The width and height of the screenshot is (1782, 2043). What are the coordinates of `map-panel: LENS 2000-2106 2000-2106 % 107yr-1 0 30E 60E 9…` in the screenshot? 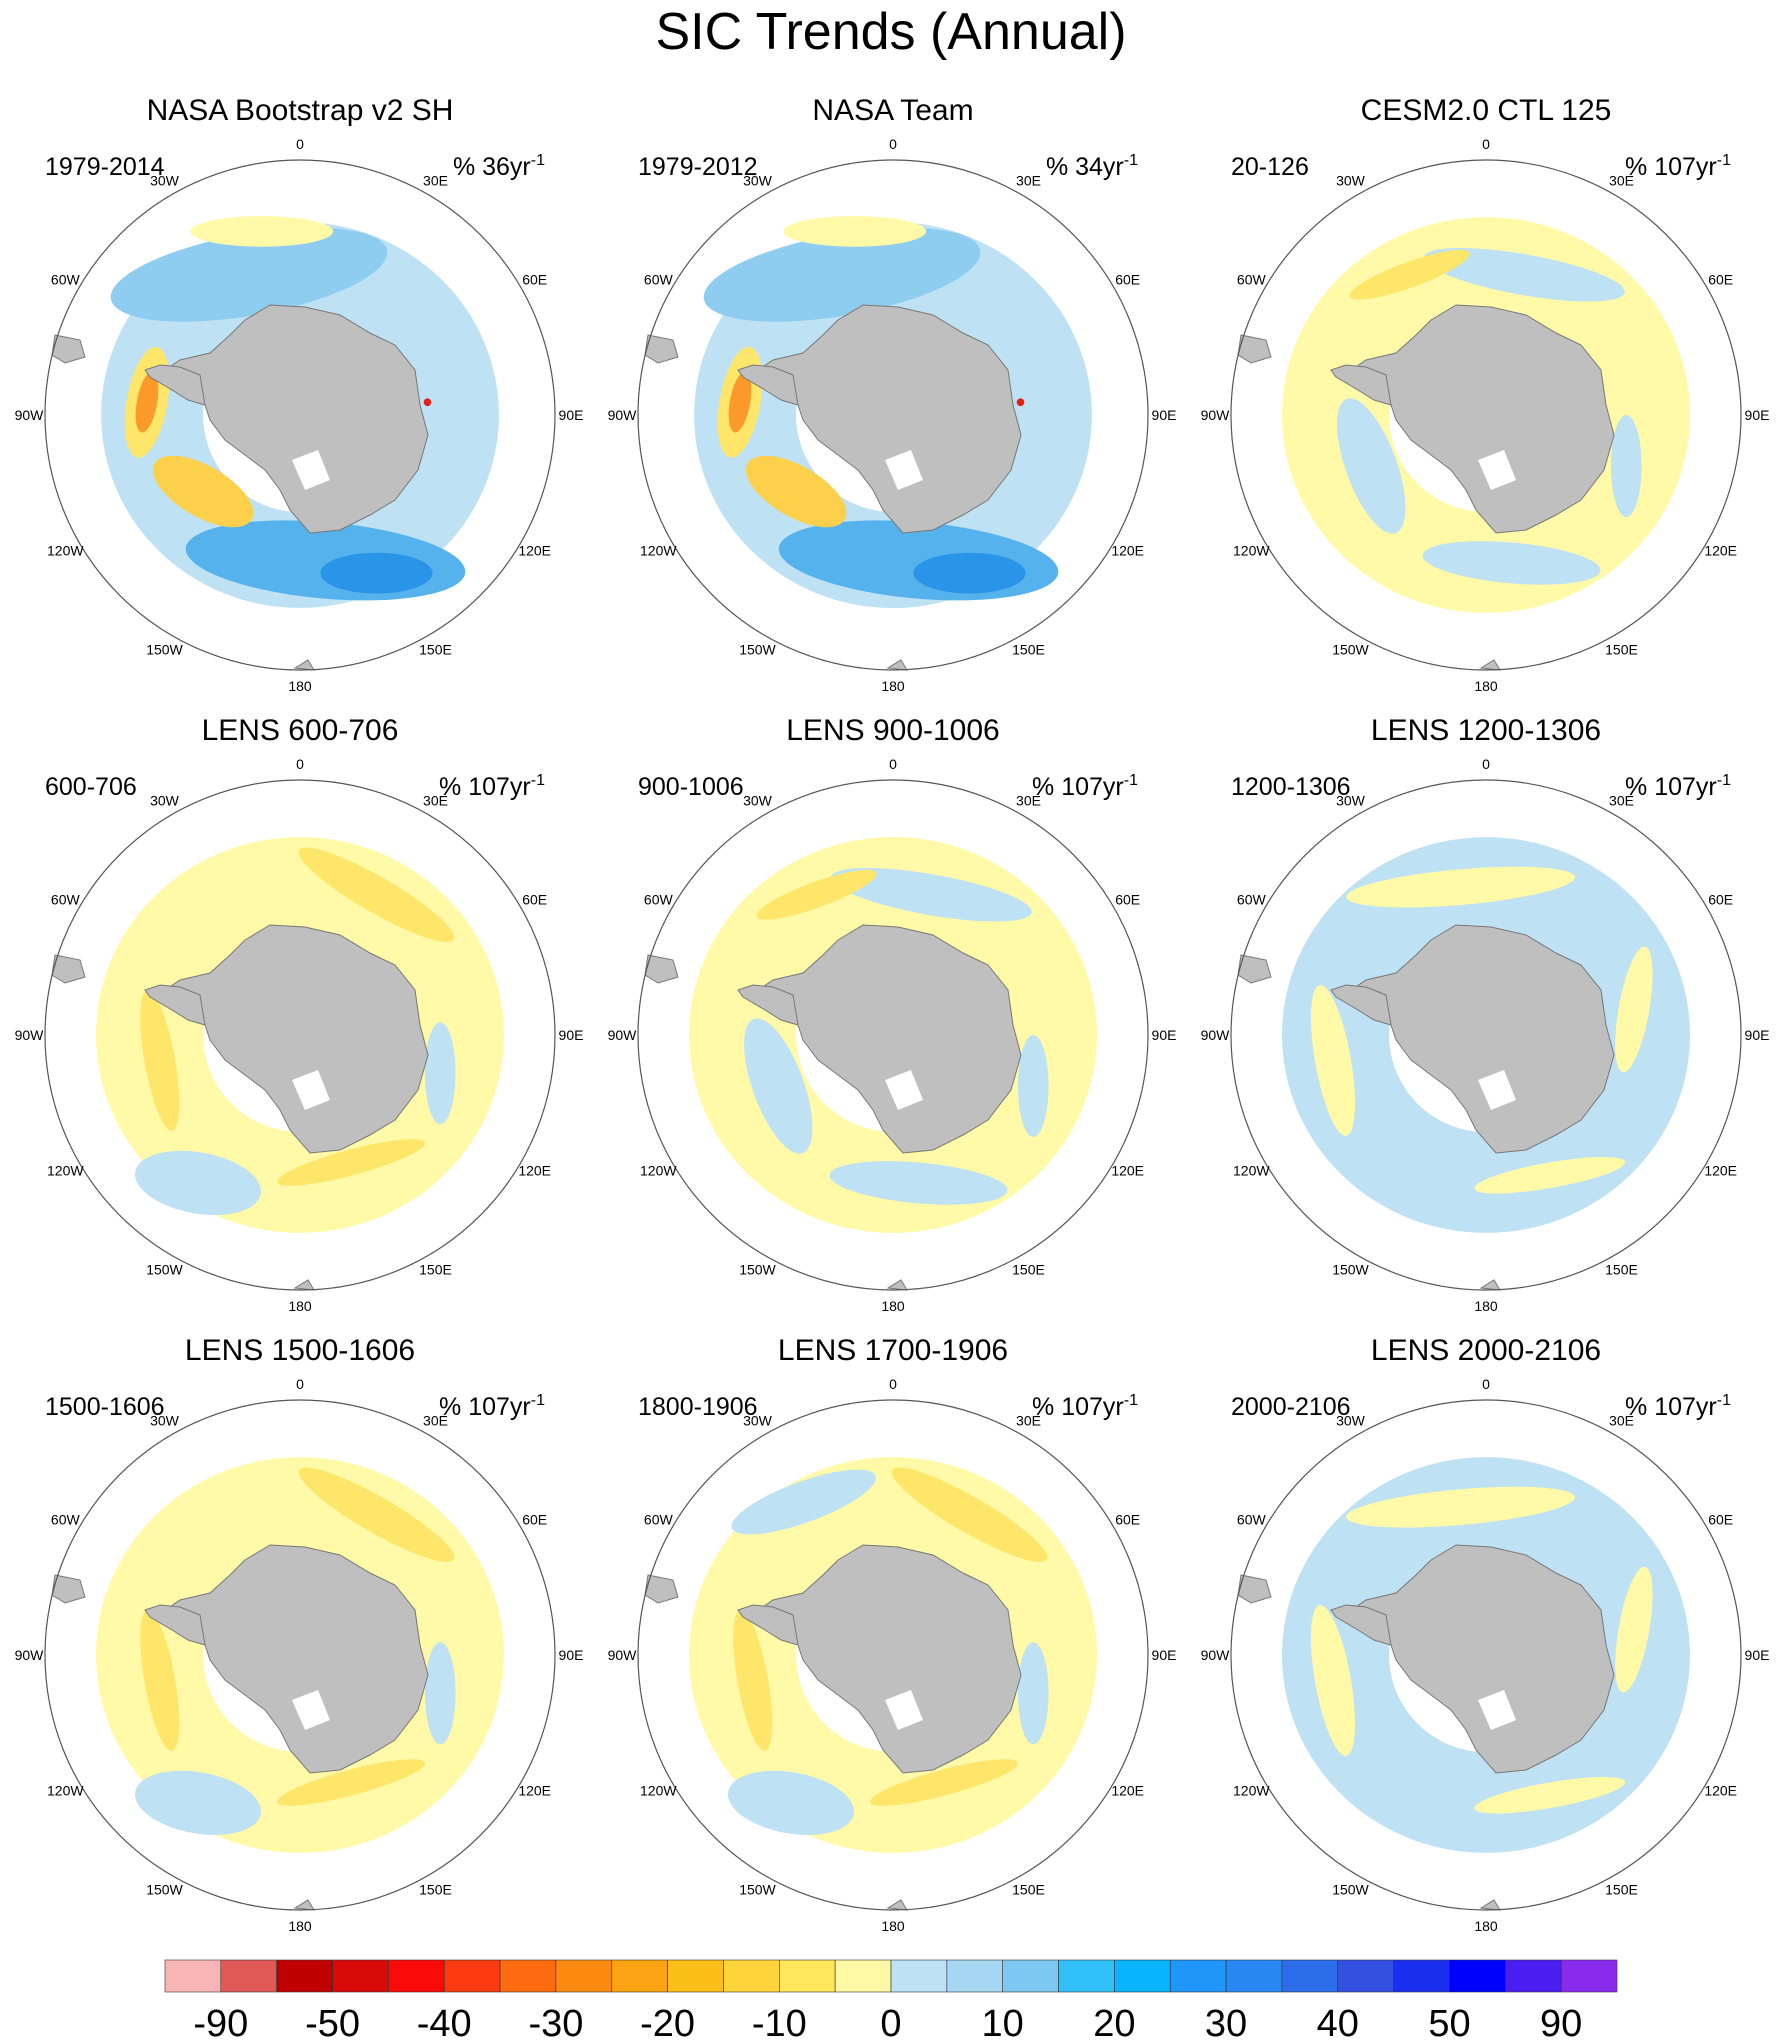 It's located at (1485, 1634).